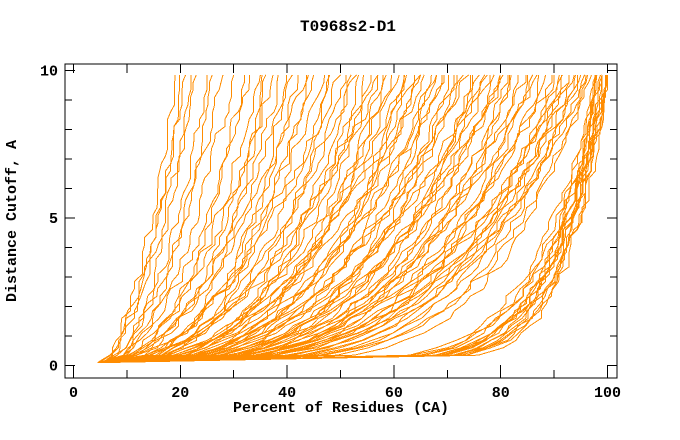 The width and height of the screenshot is (680, 440). I want to click on x-tick-label: 60, so click(394, 393).